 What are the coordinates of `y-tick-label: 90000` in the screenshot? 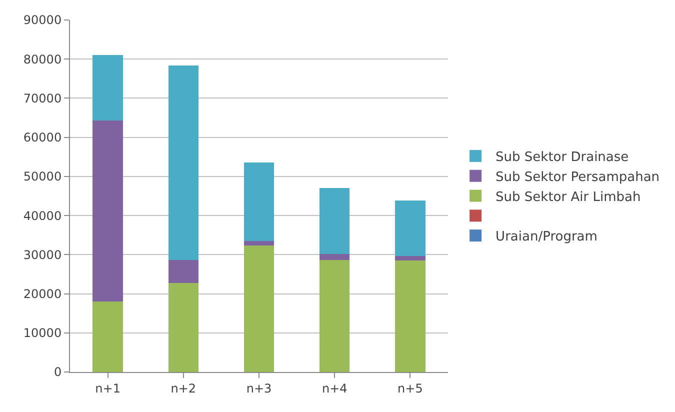 It's located at (42, 20).